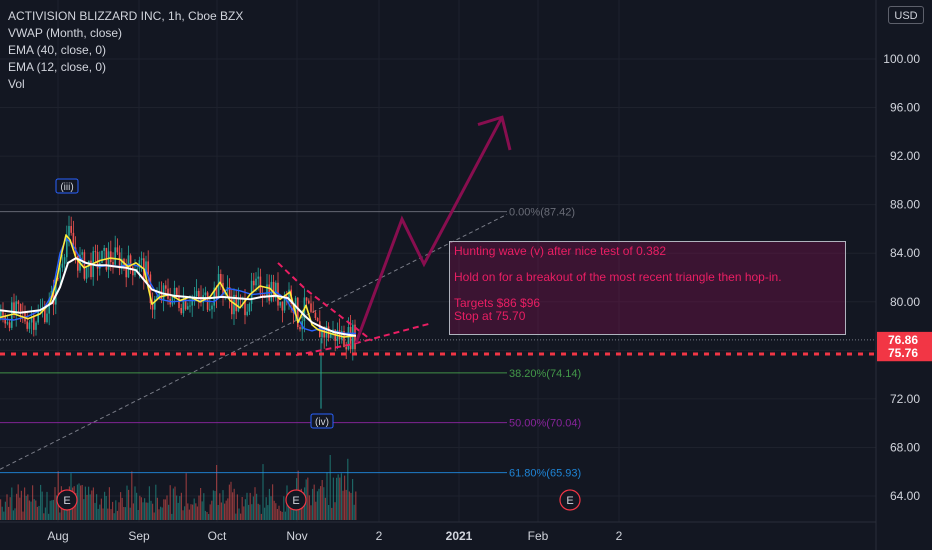 This screenshot has width=932, height=550. What do you see at coordinates (16, 84) in the screenshot?
I see `indicator-volume: Vol` at bounding box center [16, 84].